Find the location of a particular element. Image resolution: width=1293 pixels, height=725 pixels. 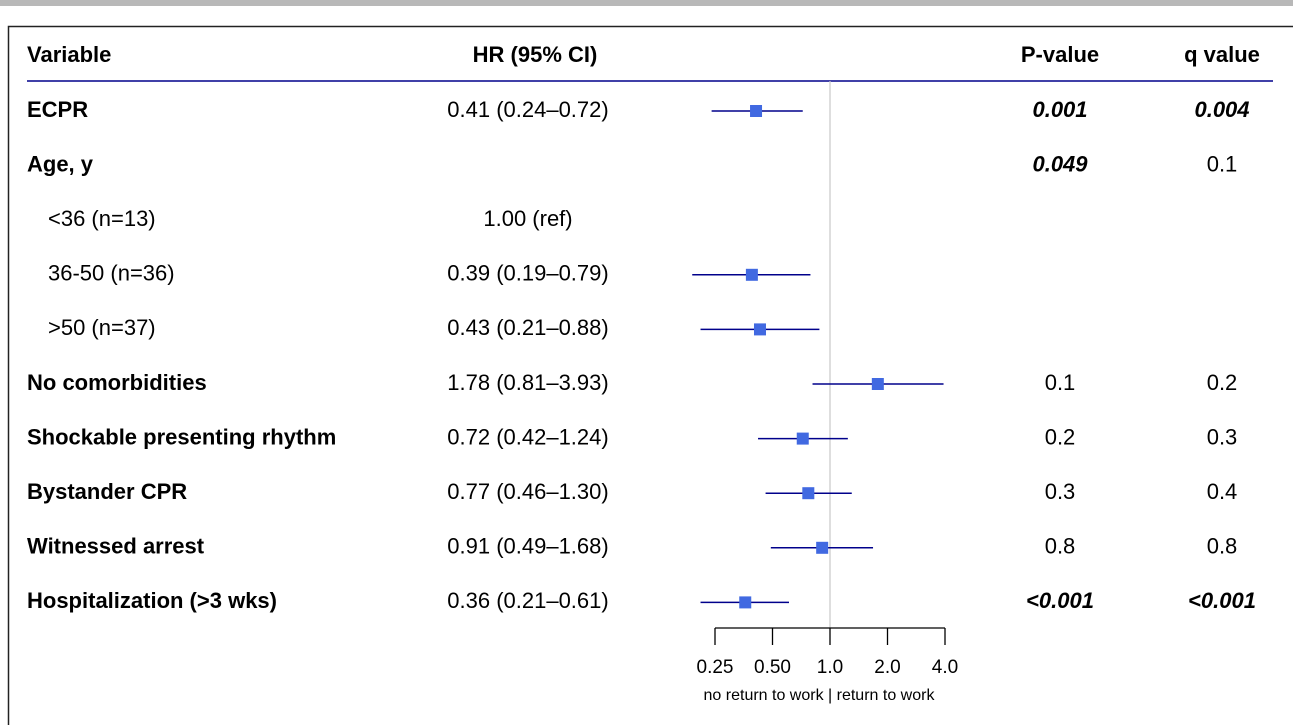

hr-label: 0.36 (0.21–0.61) is located at coordinates (527, 600).